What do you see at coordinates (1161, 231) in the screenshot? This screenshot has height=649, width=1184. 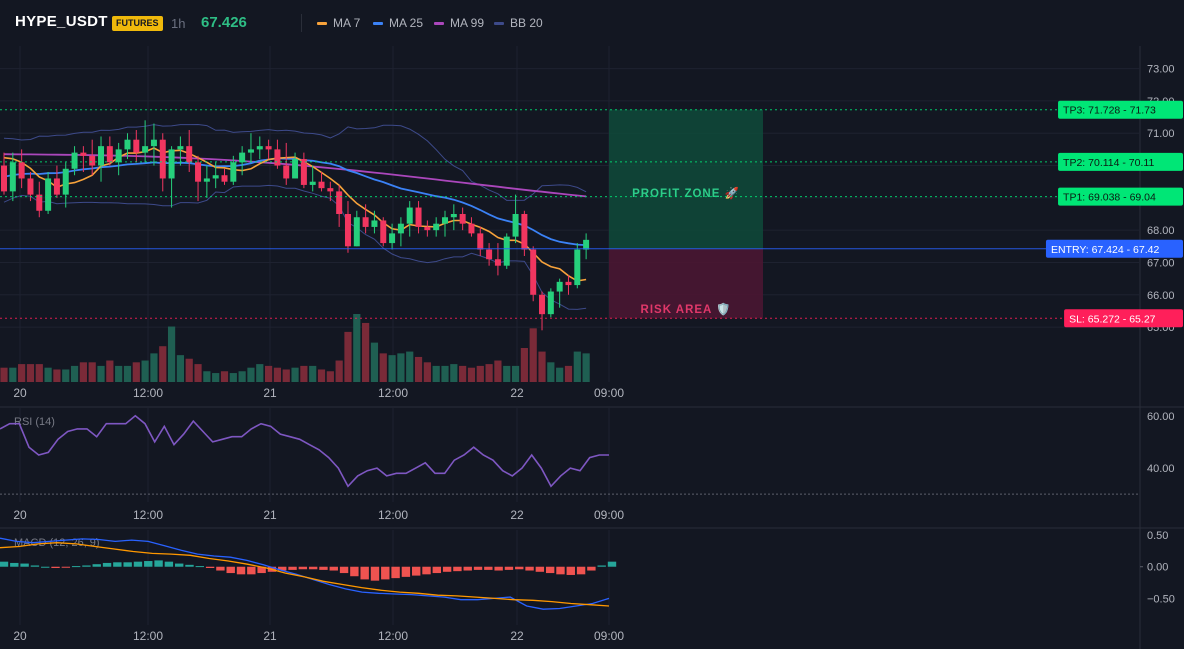 I see `price-tick-label: 68.00` at bounding box center [1161, 231].